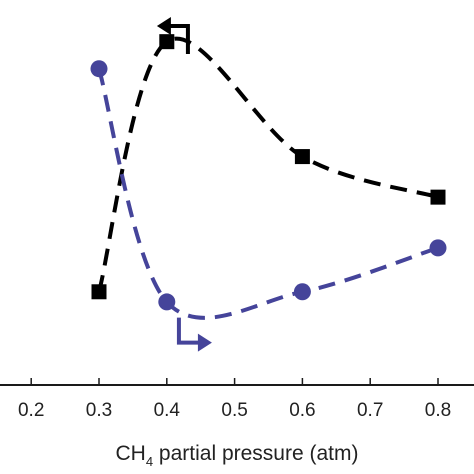  I want to click on x-tick-label: 0.6, so click(302, 410).